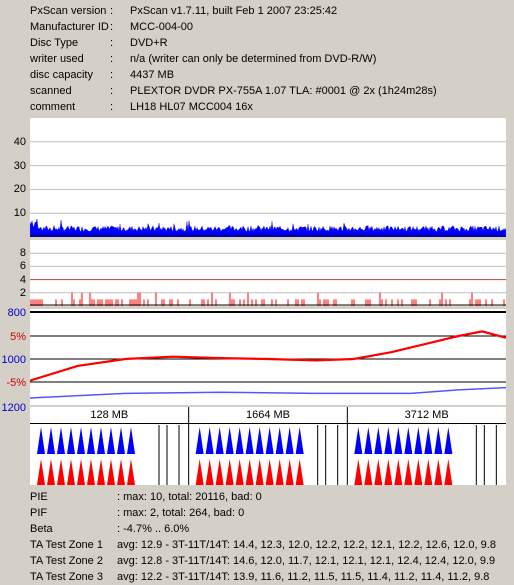 Image resolution: width=514 pixels, height=585 pixels. I want to click on info-label: Disc Type, so click(54, 43).